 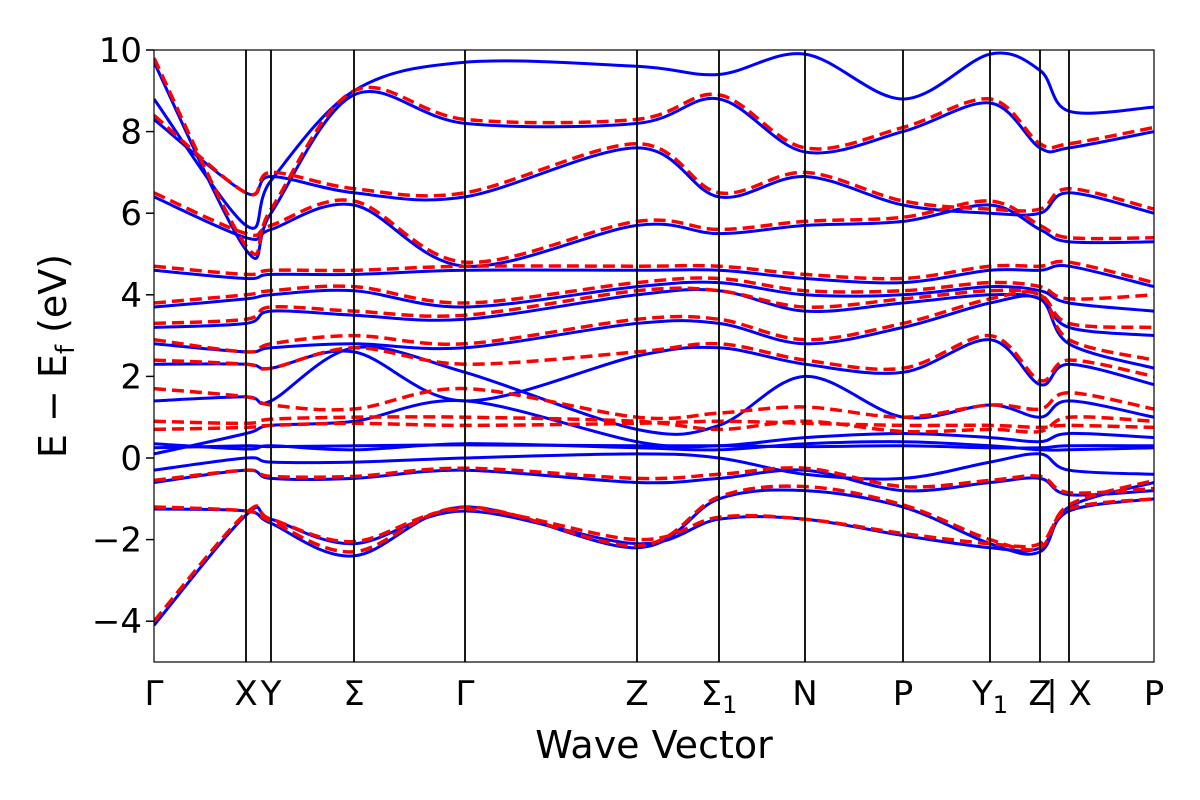 What do you see at coordinates (117, 622) in the screenshot?
I see `y-tick-label: −4` at bounding box center [117, 622].